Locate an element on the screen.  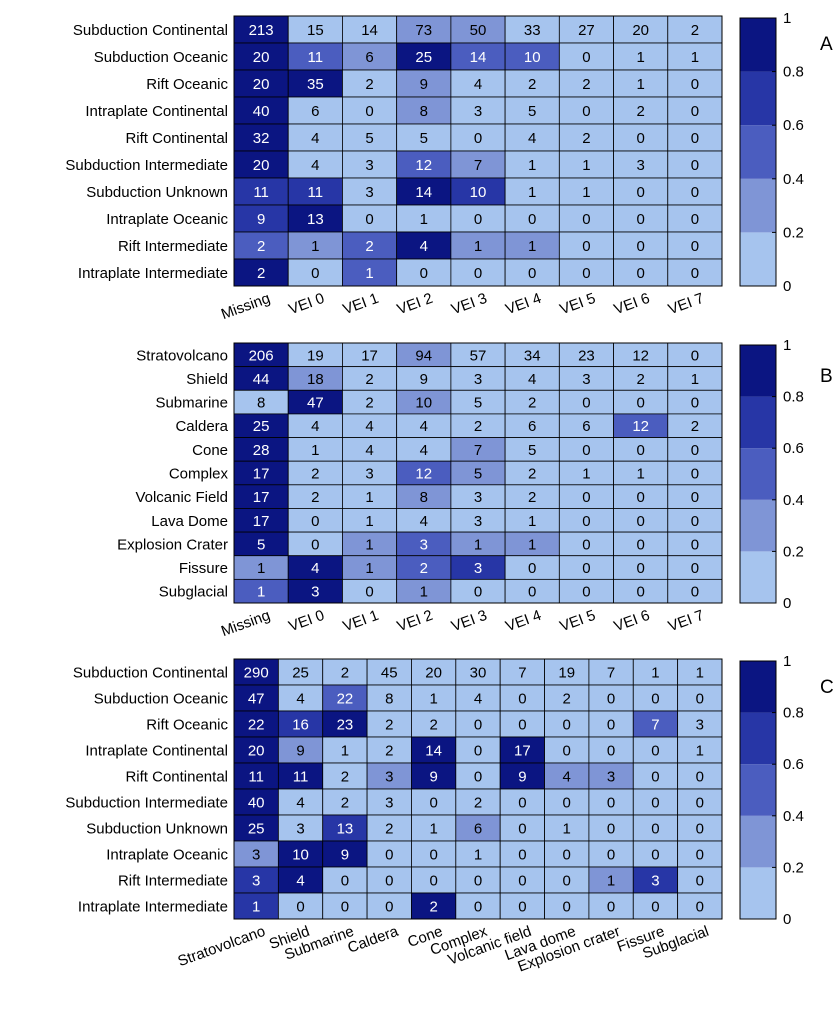
column-label: VEI 1 is located at coordinates (361, 304).